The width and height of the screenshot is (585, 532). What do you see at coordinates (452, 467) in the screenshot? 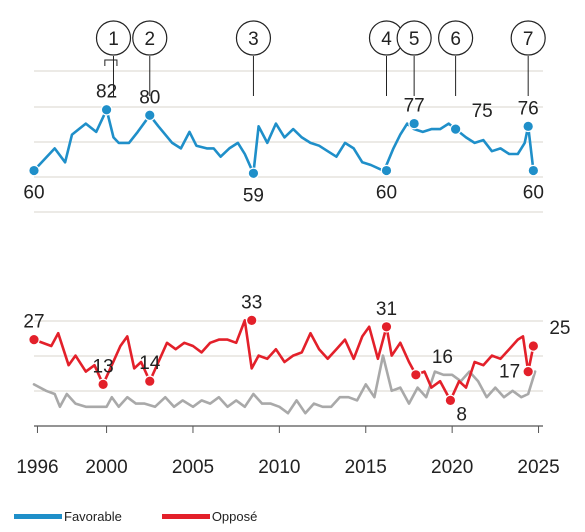
I see `x-tick-label-2020: 2020` at bounding box center [452, 467].